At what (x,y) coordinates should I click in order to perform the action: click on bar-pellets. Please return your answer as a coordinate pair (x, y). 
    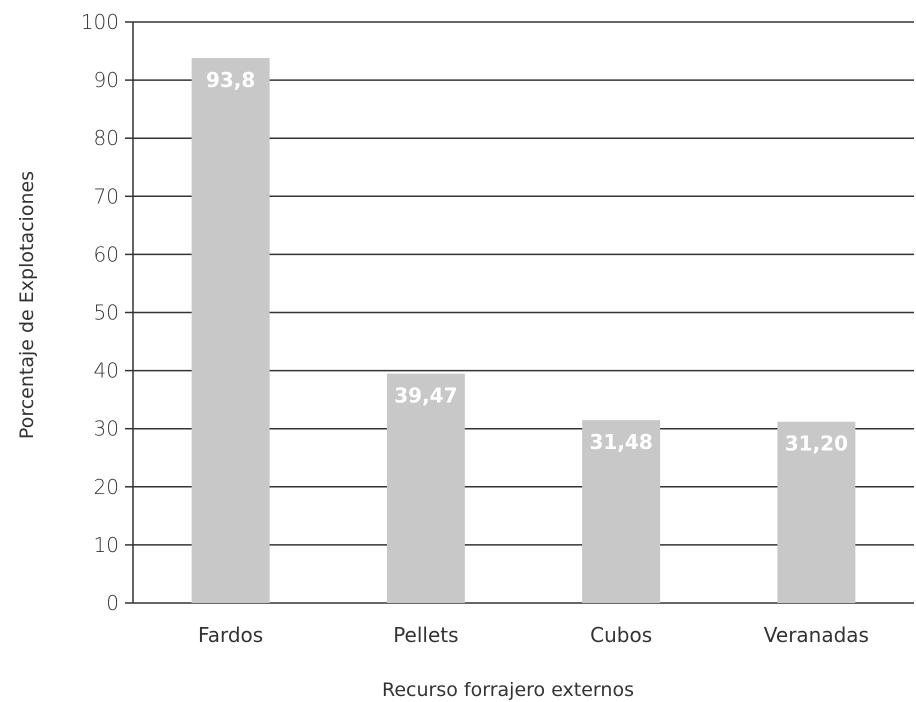
    Looking at the image, I should click on (425, 488).